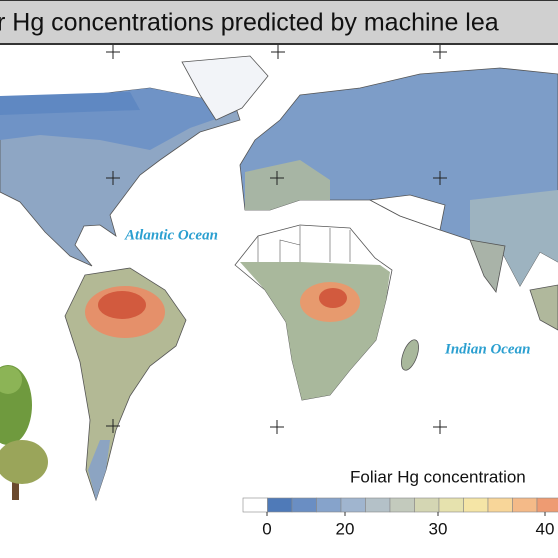 Image resolution: width=558 pixels, height=558 pixels. Describe the element at coordinates (287, 185) in the screenshot. I see `europe-south` at that location.